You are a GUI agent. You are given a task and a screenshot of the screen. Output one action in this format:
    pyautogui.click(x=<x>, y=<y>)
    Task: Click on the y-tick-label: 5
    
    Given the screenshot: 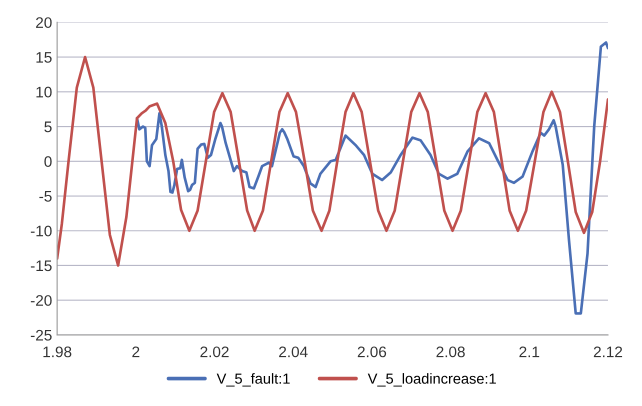 What is the action you would take?
    pyautogui.click(x=48, y=127)
    